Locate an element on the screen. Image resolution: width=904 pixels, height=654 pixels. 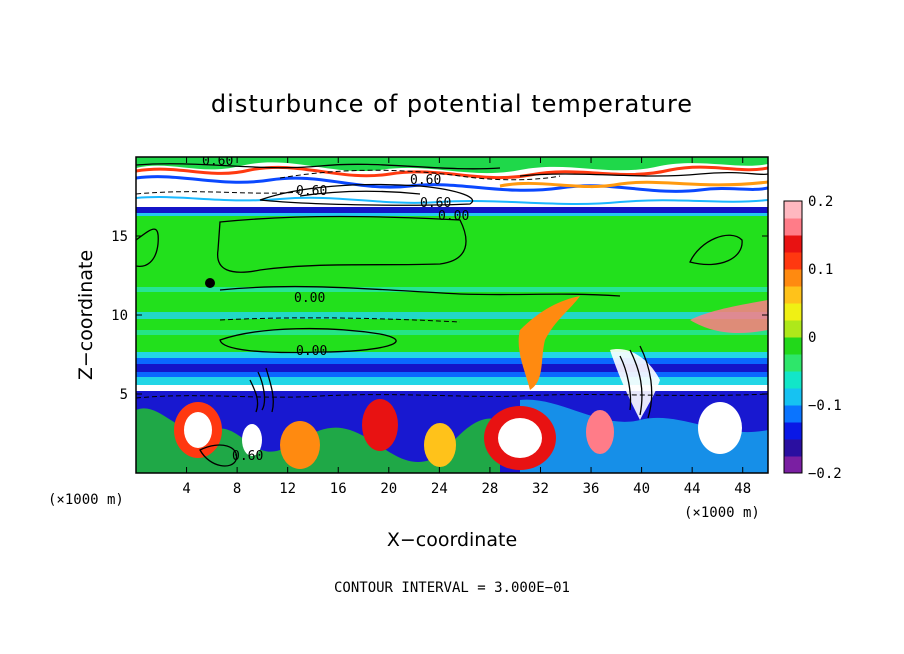
contour-right-loop is located at coordinates (716, 250).